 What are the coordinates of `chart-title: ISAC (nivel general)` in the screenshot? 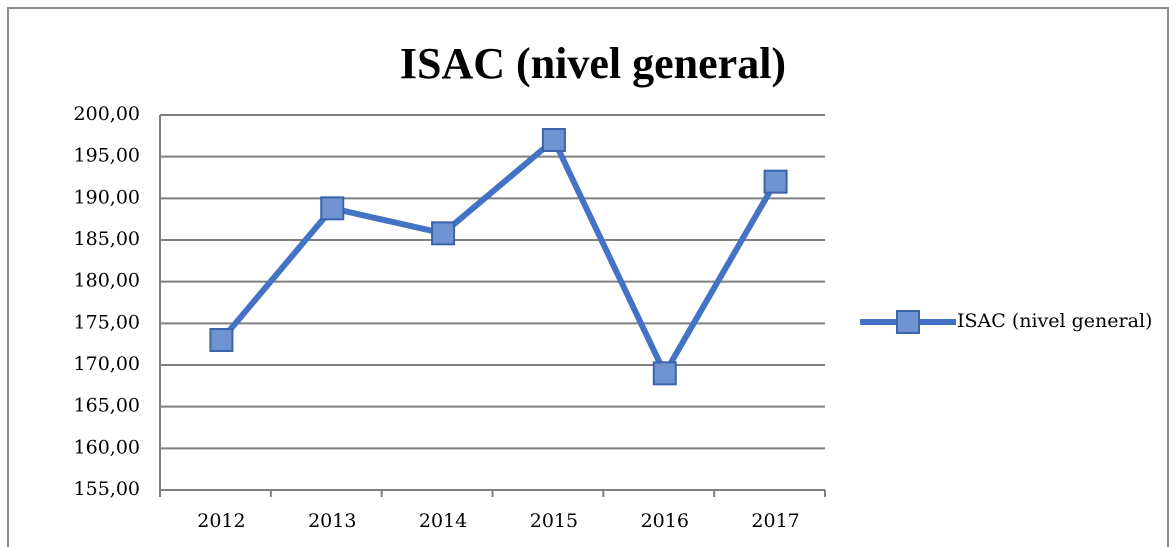 It's located at (593, 63).